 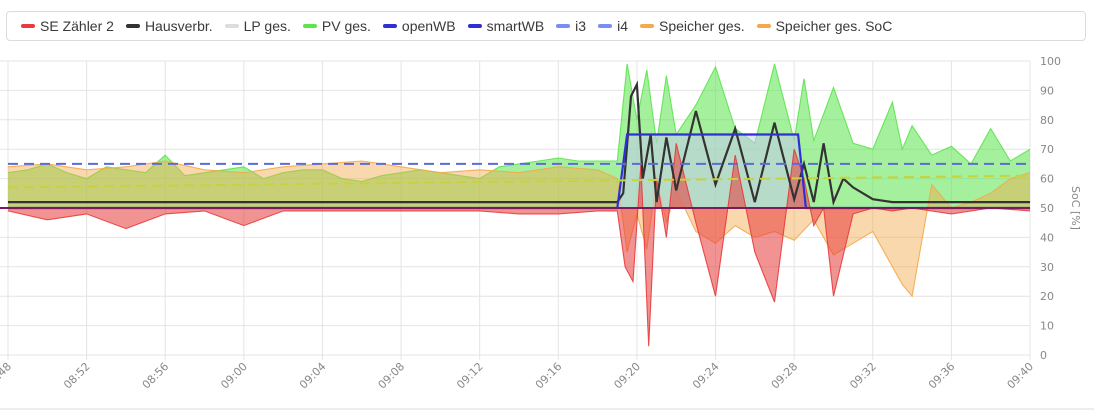 What do you see at coordinates (515, 26) in the screenshot?
I see `legend-label: smartWB` at bounding box center [515, 26].